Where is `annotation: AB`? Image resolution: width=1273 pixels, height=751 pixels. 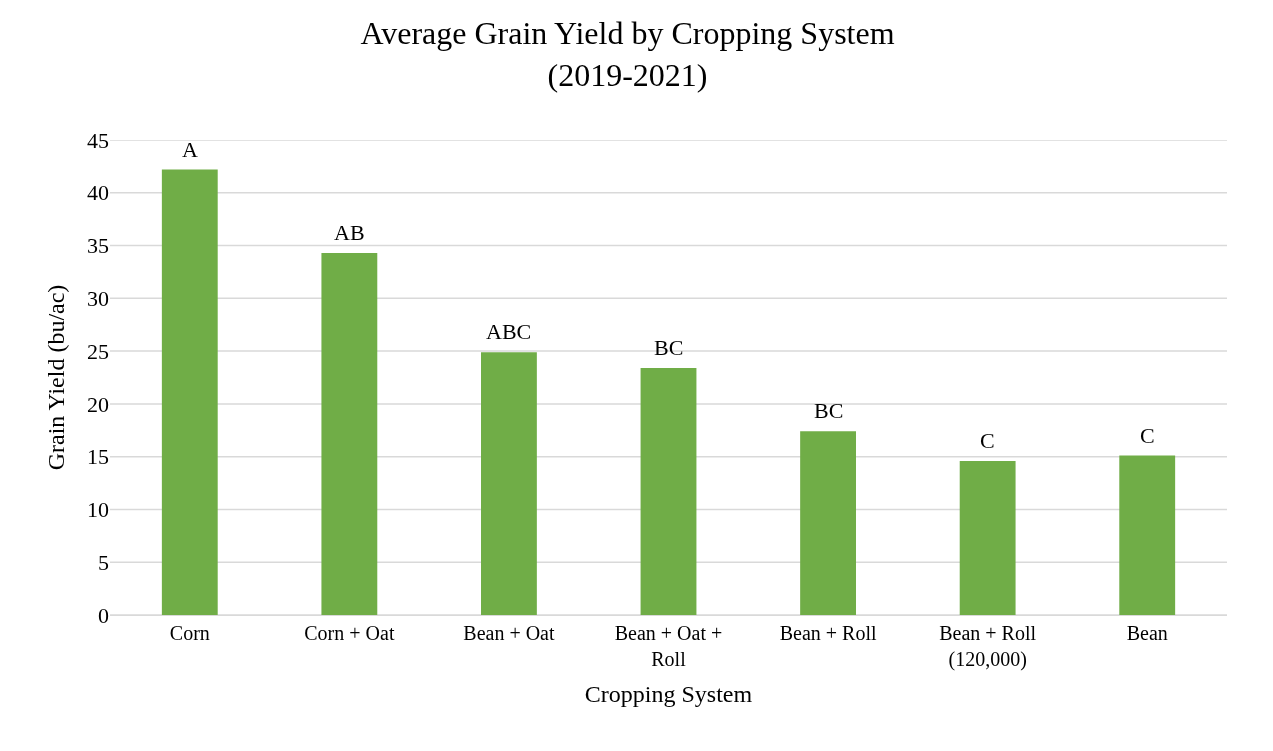 annotation: AB is located at coordinates (349, 232).